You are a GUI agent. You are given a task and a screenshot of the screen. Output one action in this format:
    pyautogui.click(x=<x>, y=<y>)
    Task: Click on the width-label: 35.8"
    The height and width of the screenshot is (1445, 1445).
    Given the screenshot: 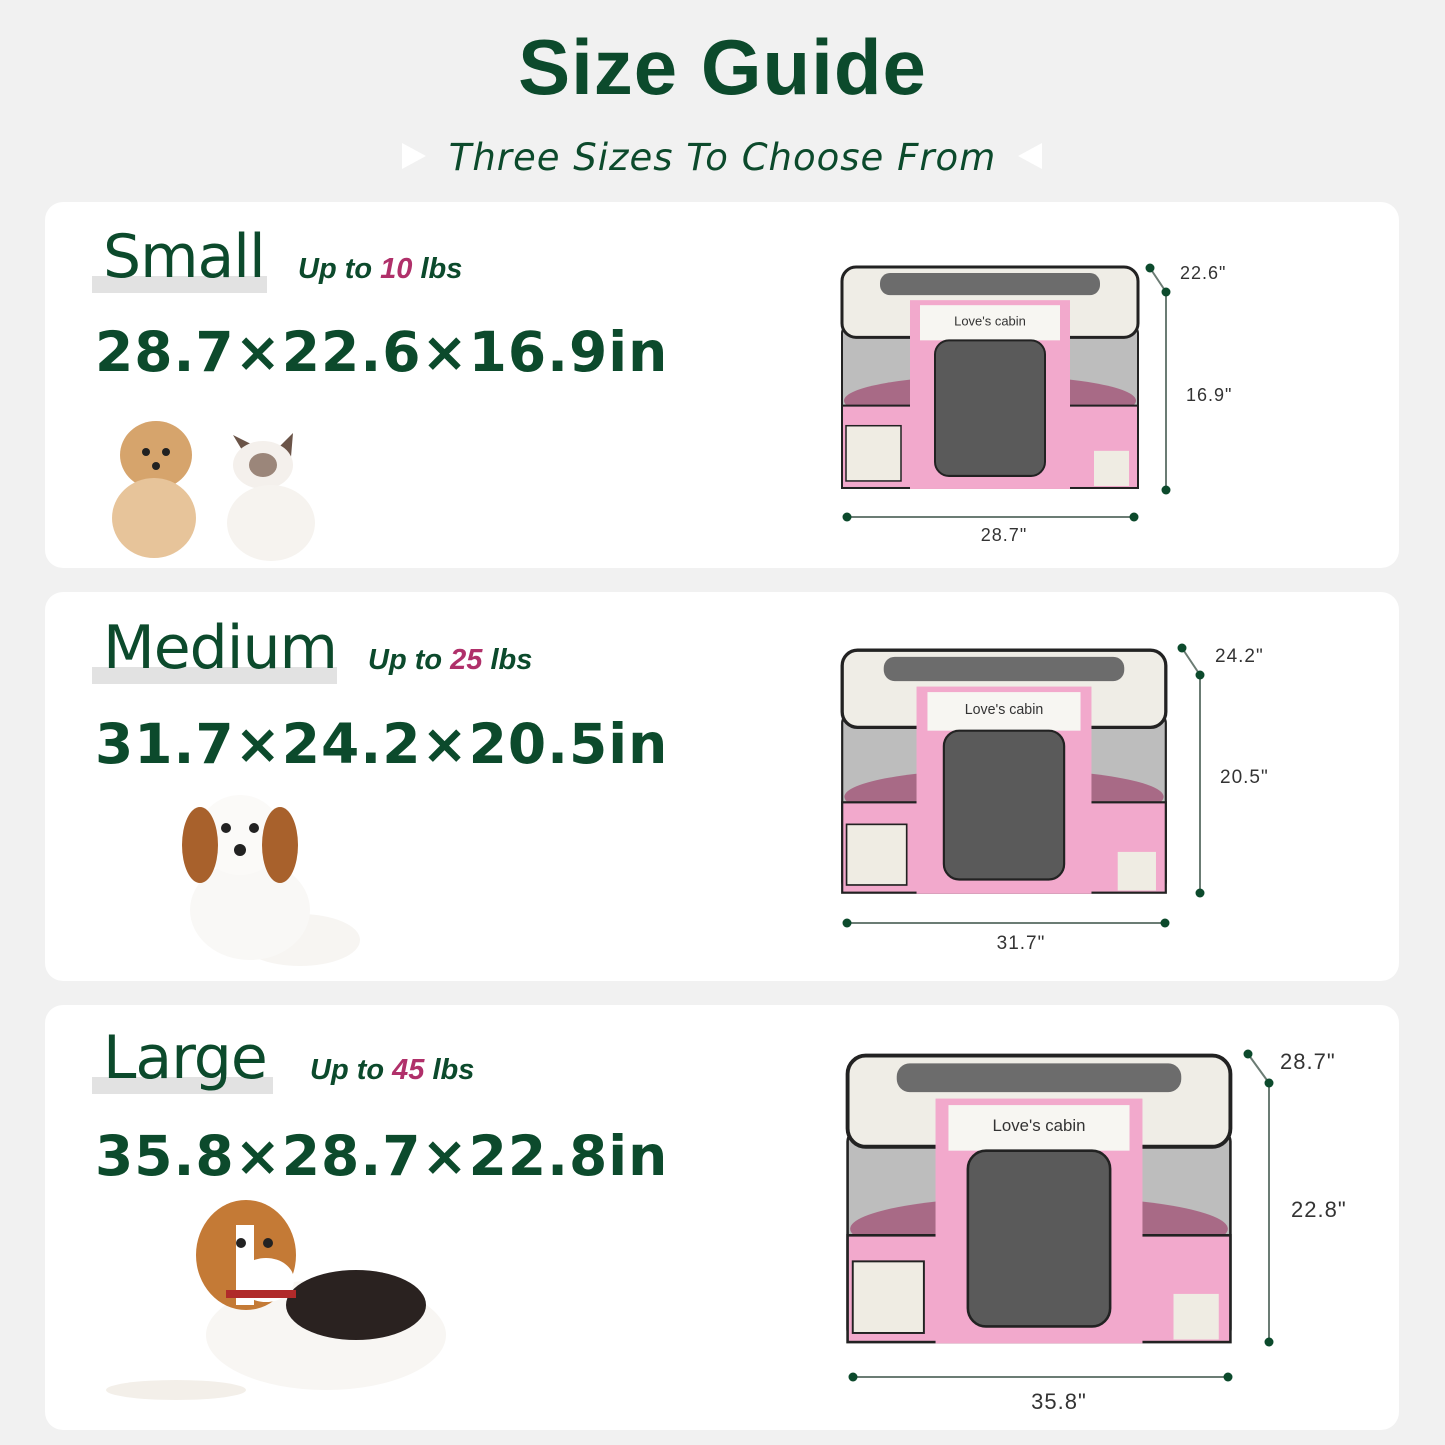 What is the action you would take?
    pyautogui.click(x=1059, y=1401)
    